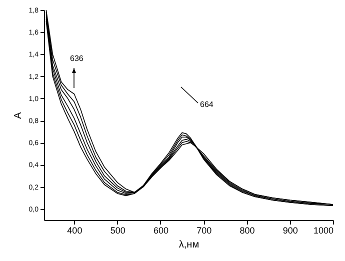  What do you see at coordinates (207, 104) in the screenshot?
I see `annotation: 664` at bounding box center [207, 104].